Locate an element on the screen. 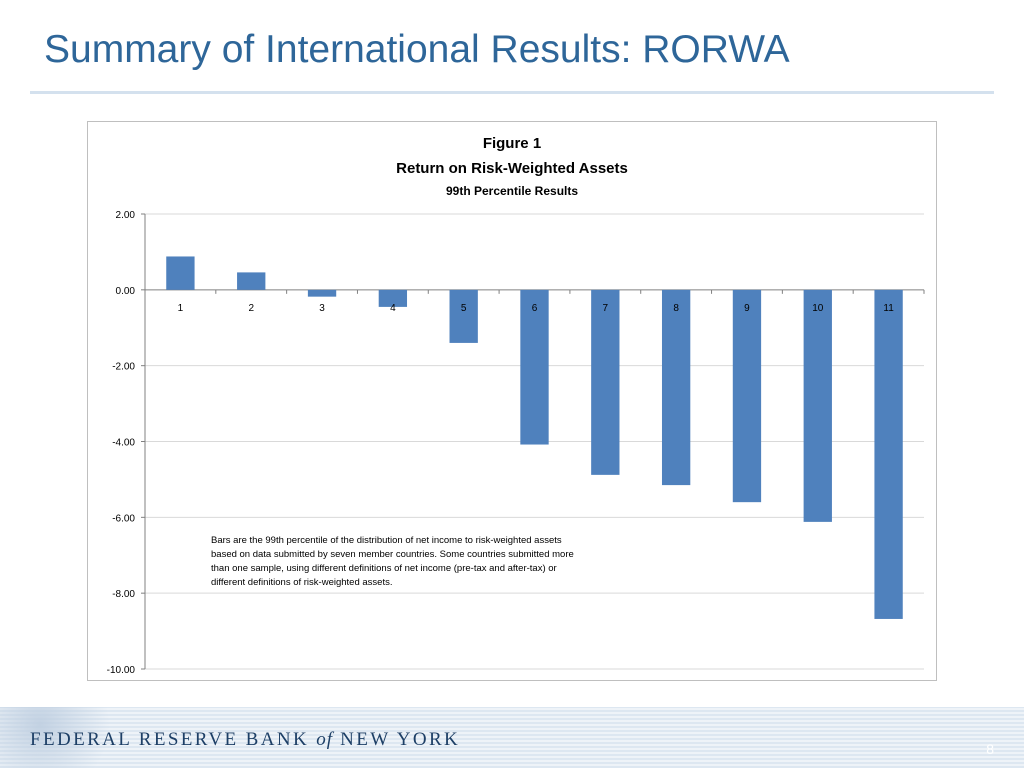  x-tick-label: 7 is located at coordinates (606, 308).